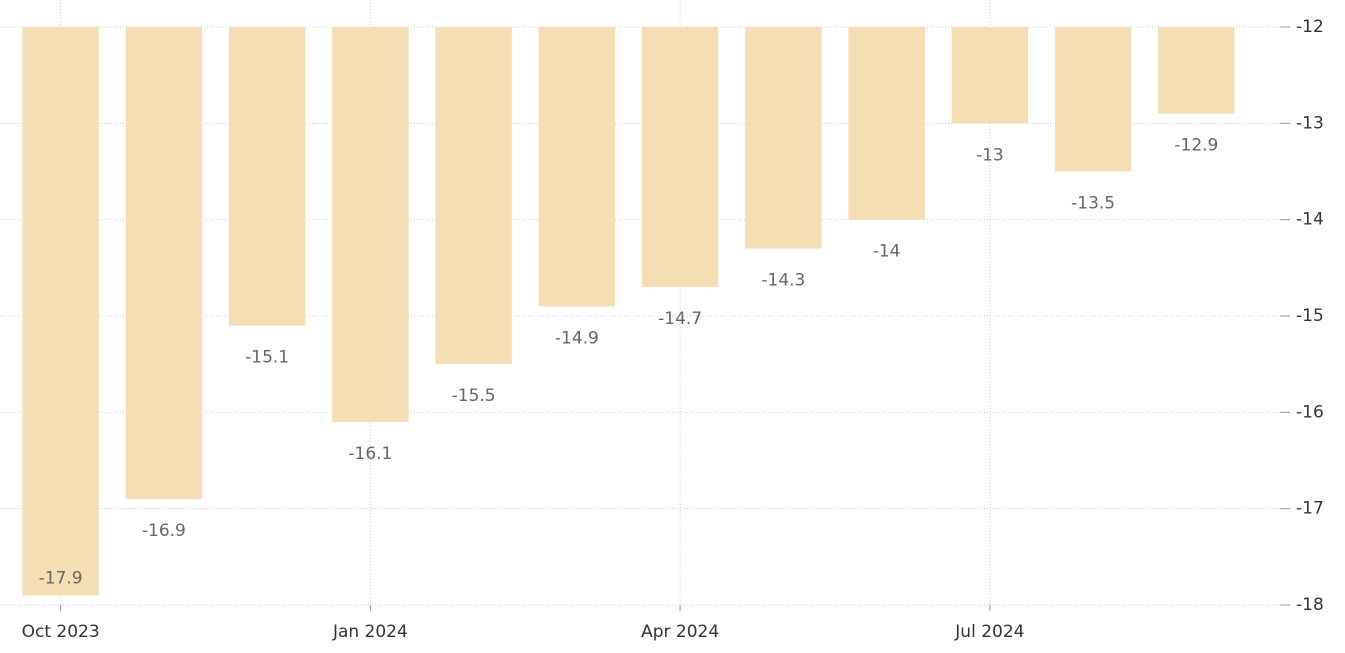  Describe the element at coordinates (1310, 123) in the screenshot. I see `y-tick-label: -13` at that location.